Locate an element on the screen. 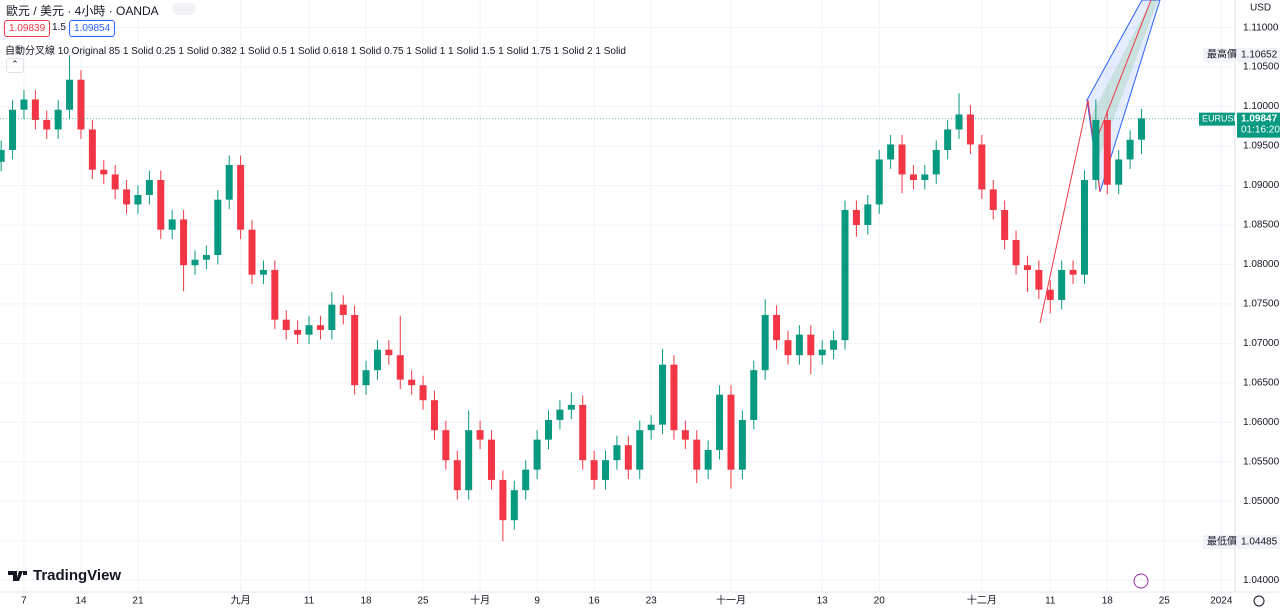 Image resolution: width=1280 pixels, height=612 pixels. y-tick-label: 1.09500 is located at coordinates (1261, 146).